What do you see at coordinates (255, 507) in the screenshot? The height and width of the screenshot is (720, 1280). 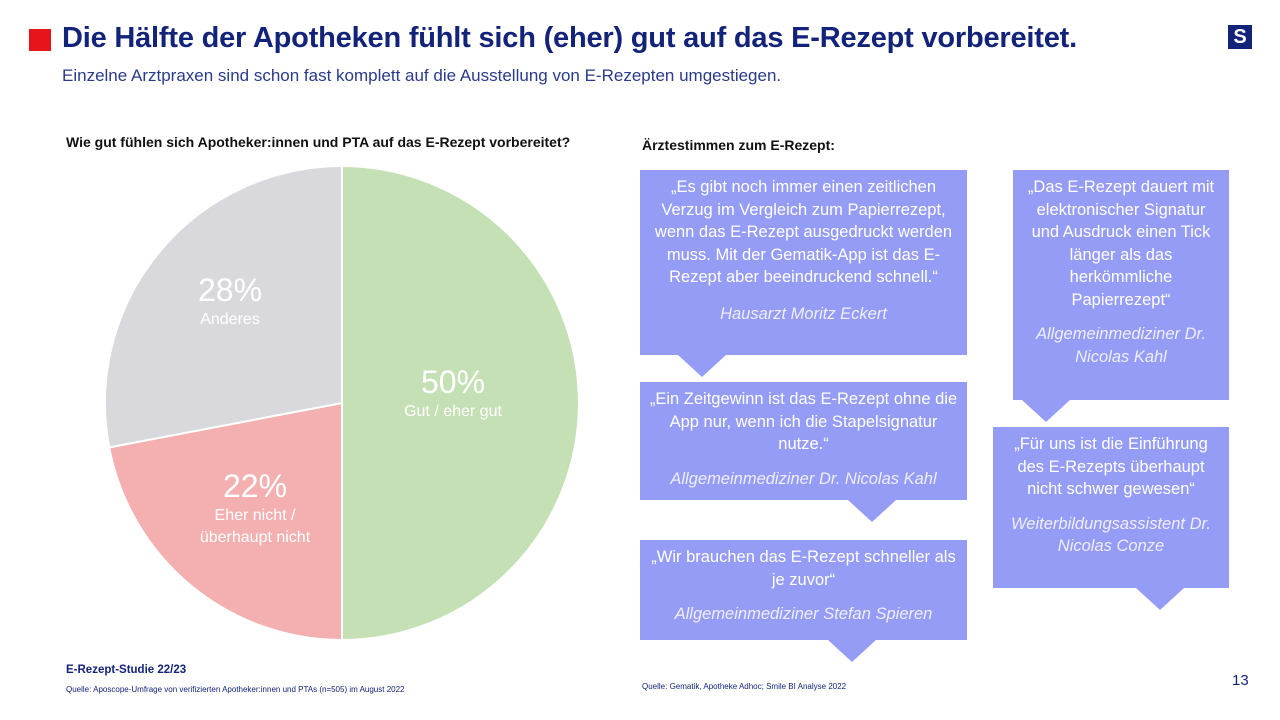 I see `slice-label-eher-nicht: 22% Eher nicht / überhaupt nicht` at bounding box center [255, 507].